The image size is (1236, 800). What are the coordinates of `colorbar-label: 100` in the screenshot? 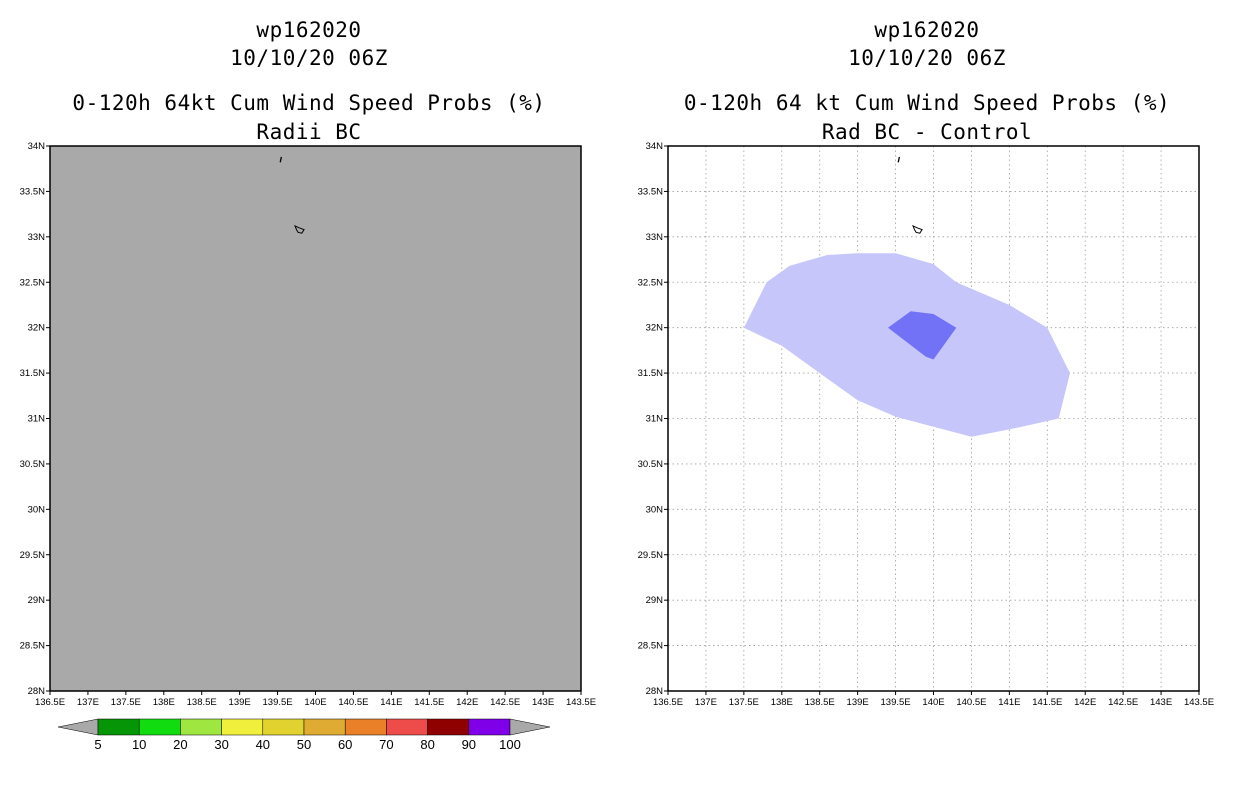 It's located at (510, 744).